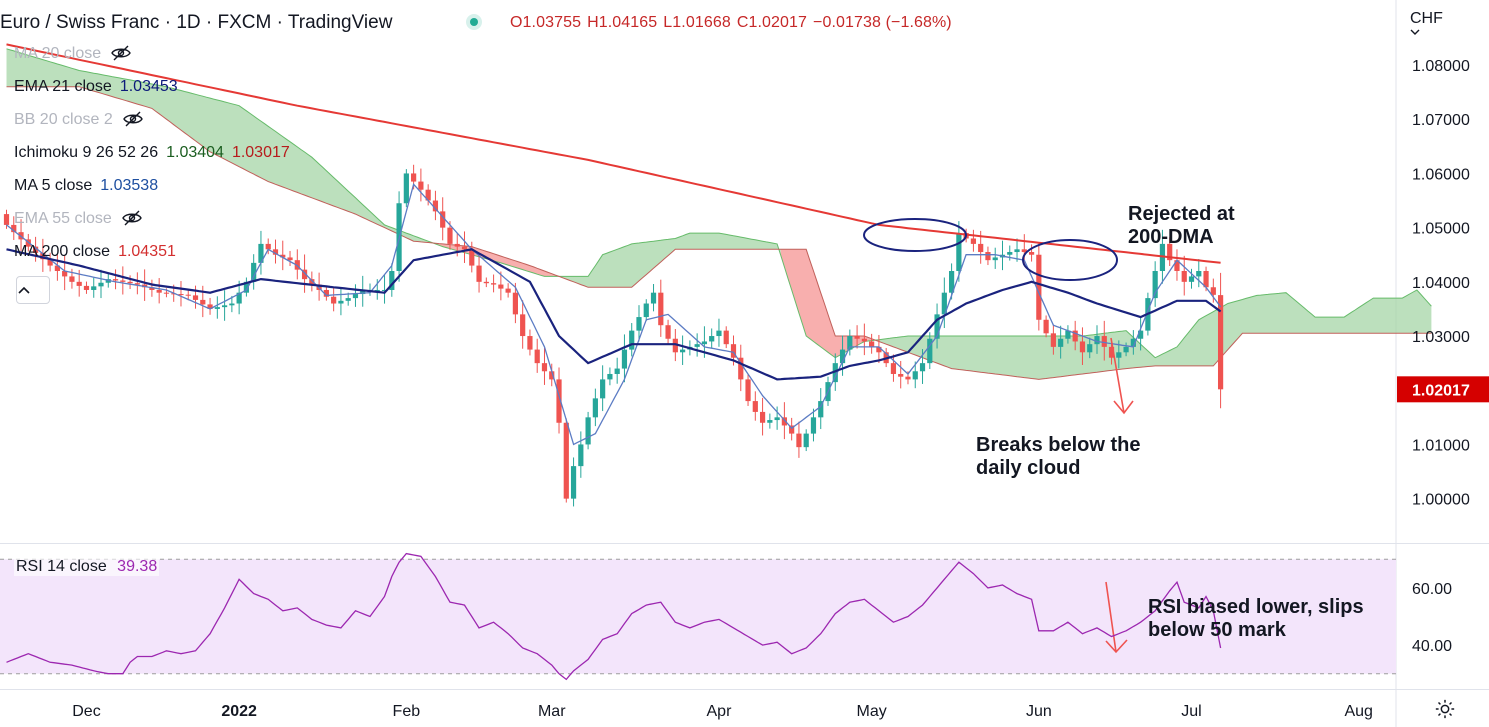 The height and width of the screenshot is (727, 1489). Describe the element at coordinates (1153, 335) in the screenshot. I see `cloud-bull-segment` at that location.